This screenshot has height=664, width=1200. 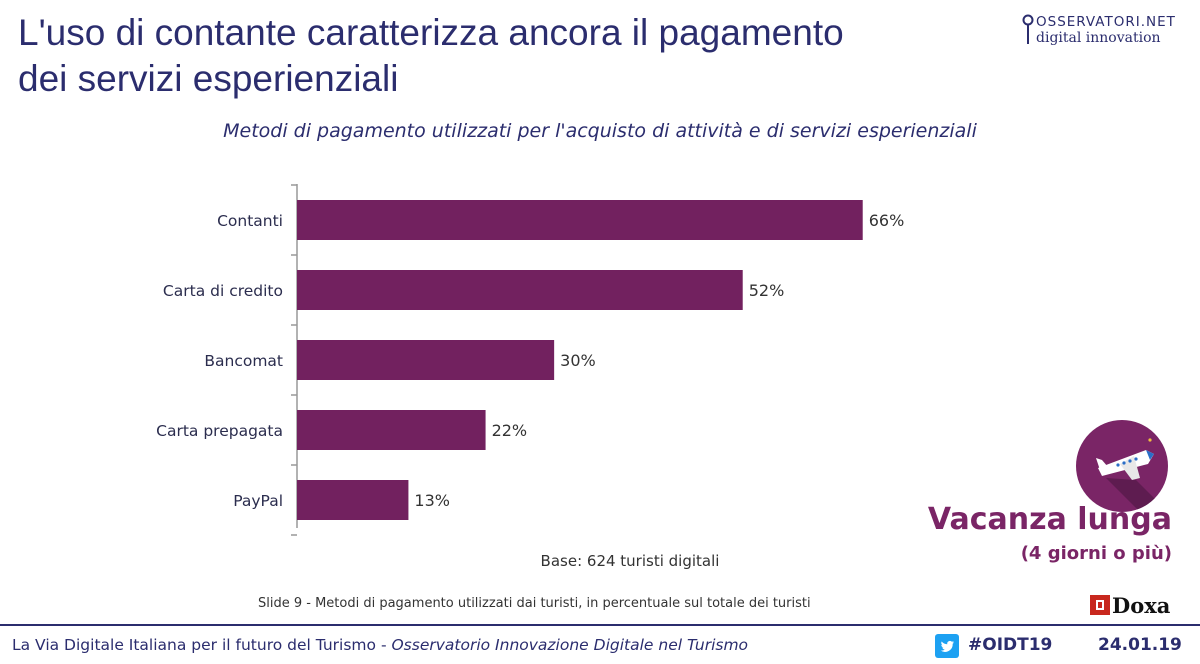 What do you see at coordinates (1100, 605) in the screenshot?
I see `doxa-mark-icon` at bounding box center [1100, 605].